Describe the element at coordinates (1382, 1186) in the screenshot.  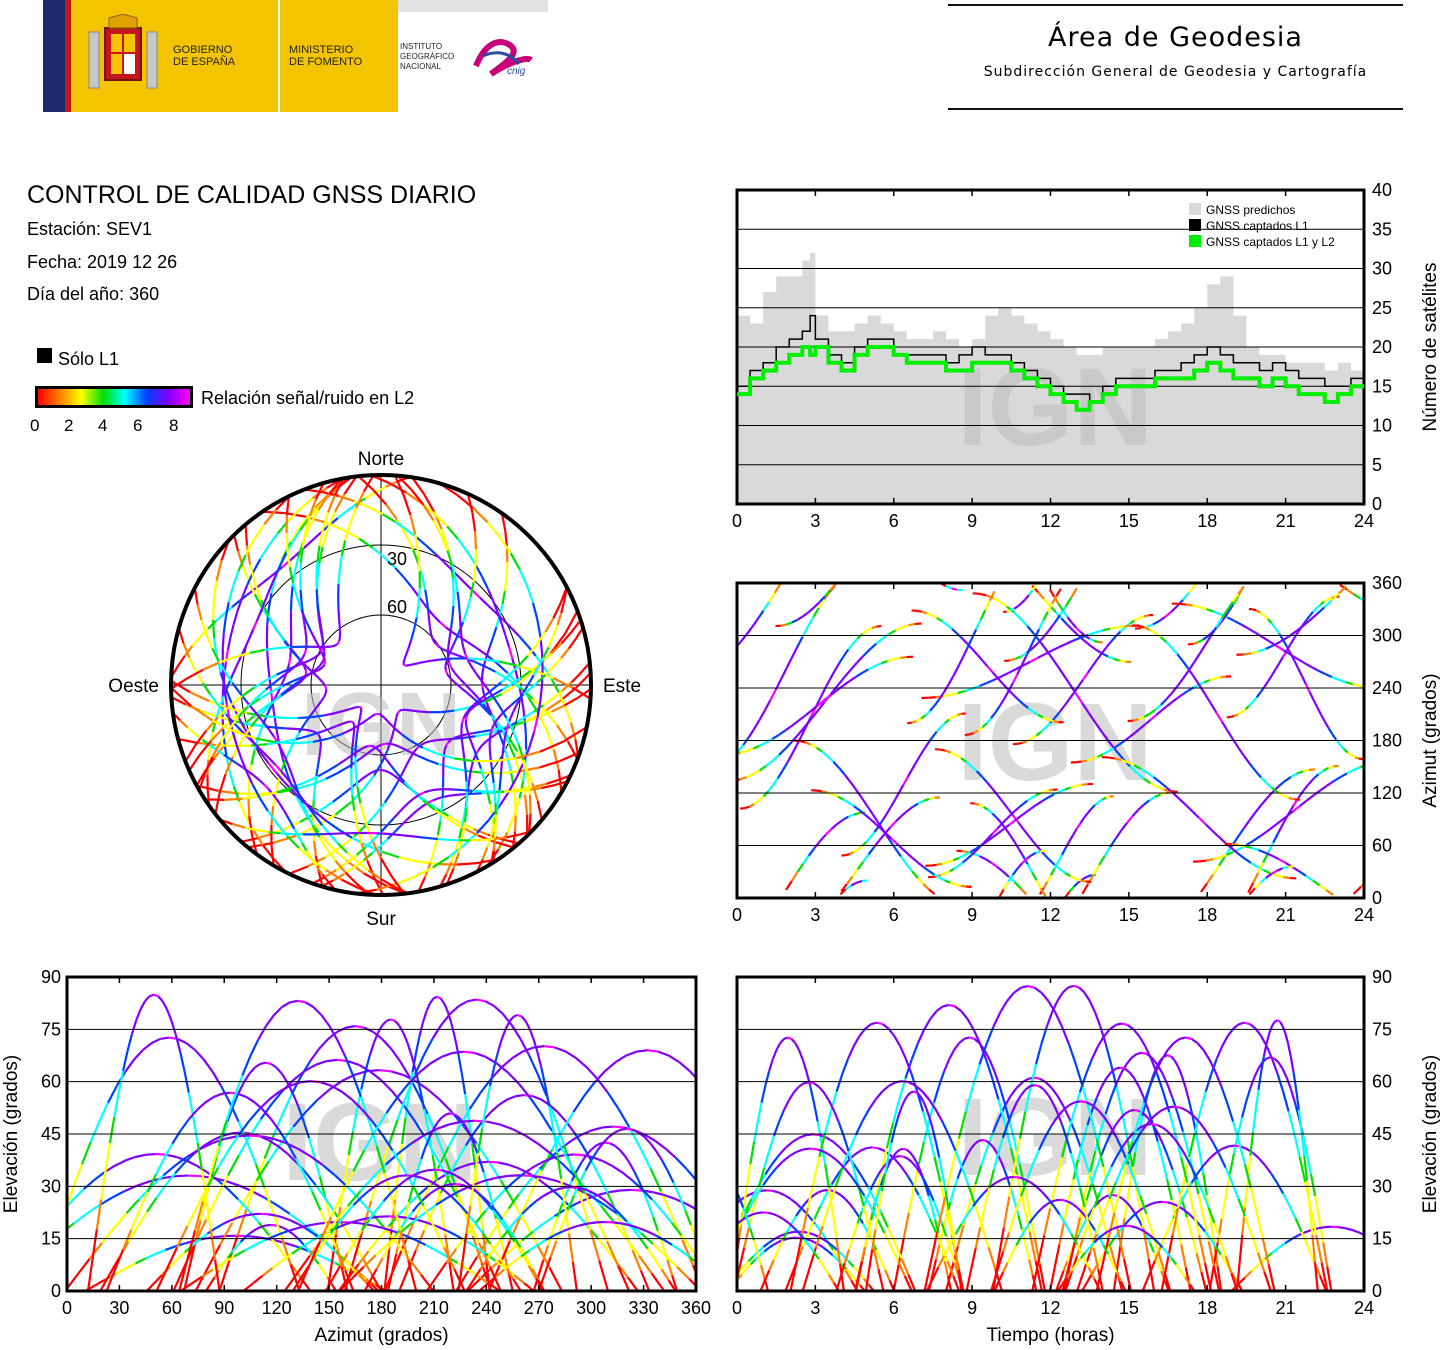
I see `y-tick-label: 30` at that location.